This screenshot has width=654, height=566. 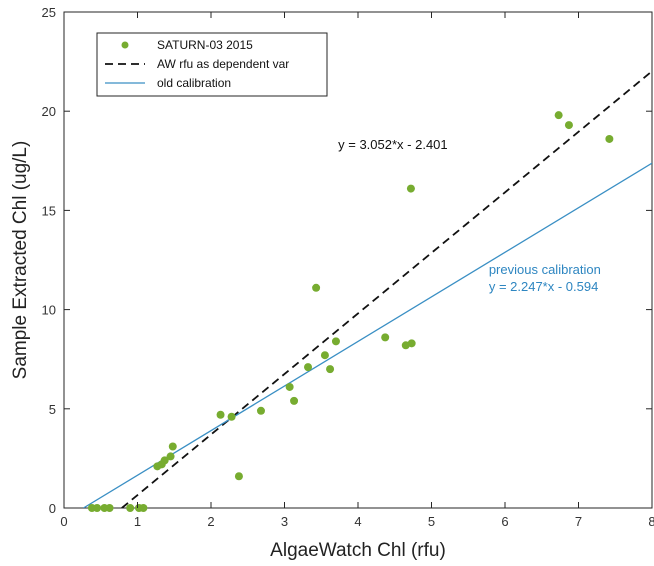 I want to click on x-tick-label-2: 2, so click(x=210, y=521).